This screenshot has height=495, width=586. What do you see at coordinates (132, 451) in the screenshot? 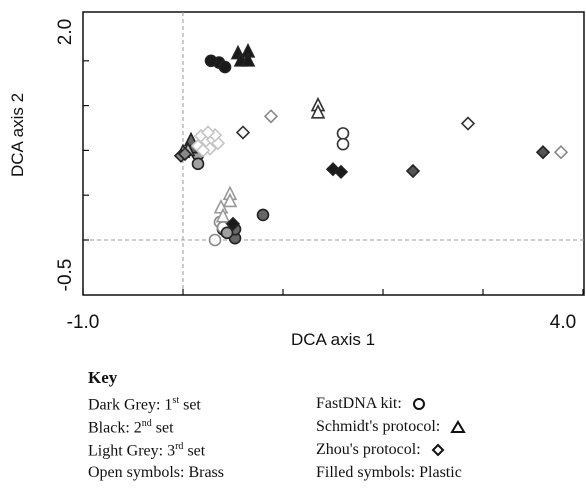
I see `key-light-grey-label: Light Grey: 3` at bounding box center [132, 451].